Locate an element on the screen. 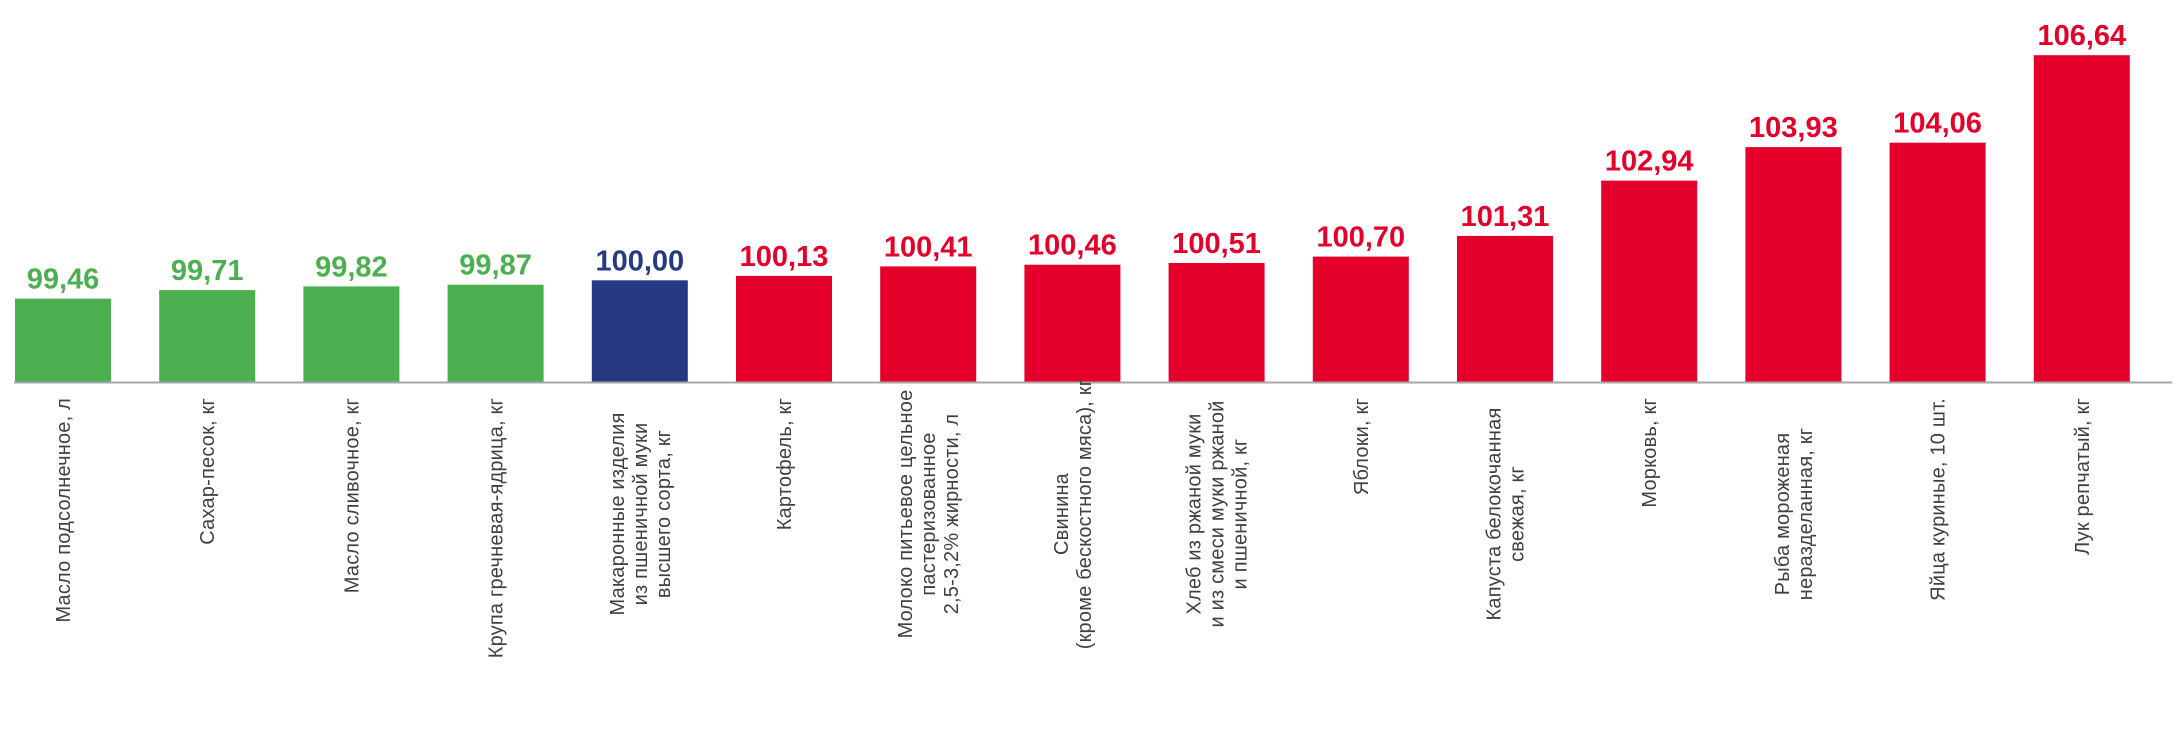 This screenshot has width=2177, height=733. category-label-6: Картофель, кг is located at coordinates (785, 464).